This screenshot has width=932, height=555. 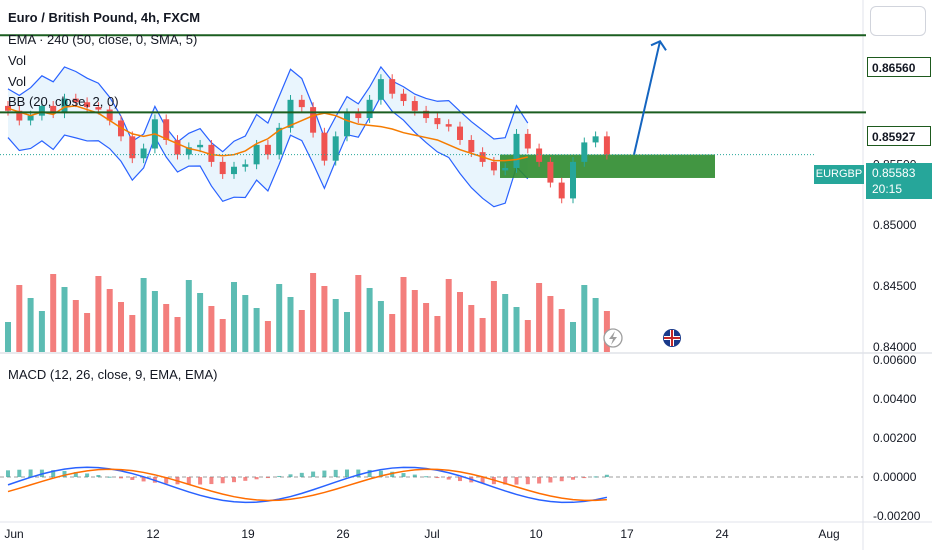 What do you see at coordinates (536, 534) in the screenshot?
I see `time-tick-label: 10` at bounding box center [536, 534].